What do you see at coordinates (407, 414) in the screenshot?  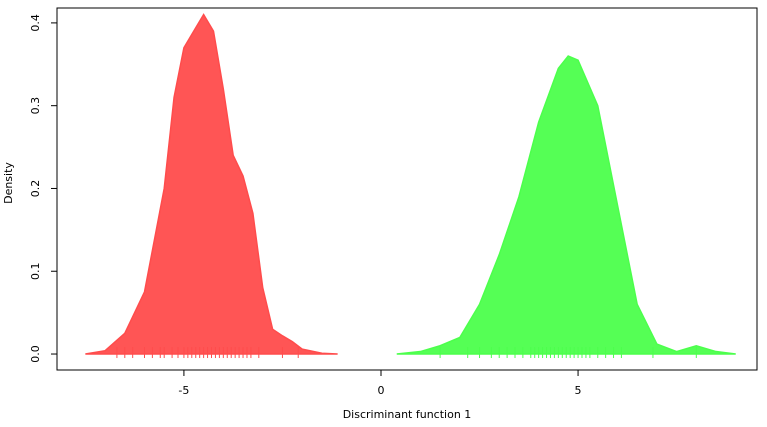 I see `x-axis-label: Discriminant function 1` at bounding box center [407, 414].